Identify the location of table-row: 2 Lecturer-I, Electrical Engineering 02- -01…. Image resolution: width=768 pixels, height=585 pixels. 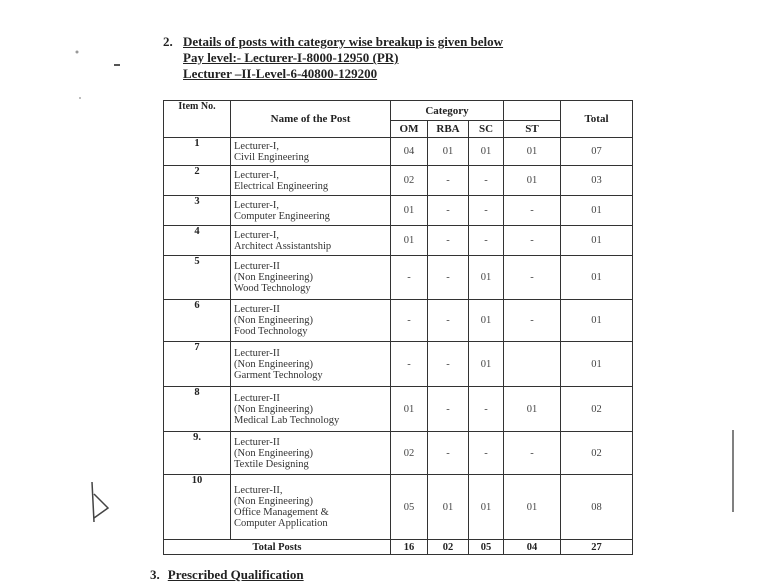
(398, 180).